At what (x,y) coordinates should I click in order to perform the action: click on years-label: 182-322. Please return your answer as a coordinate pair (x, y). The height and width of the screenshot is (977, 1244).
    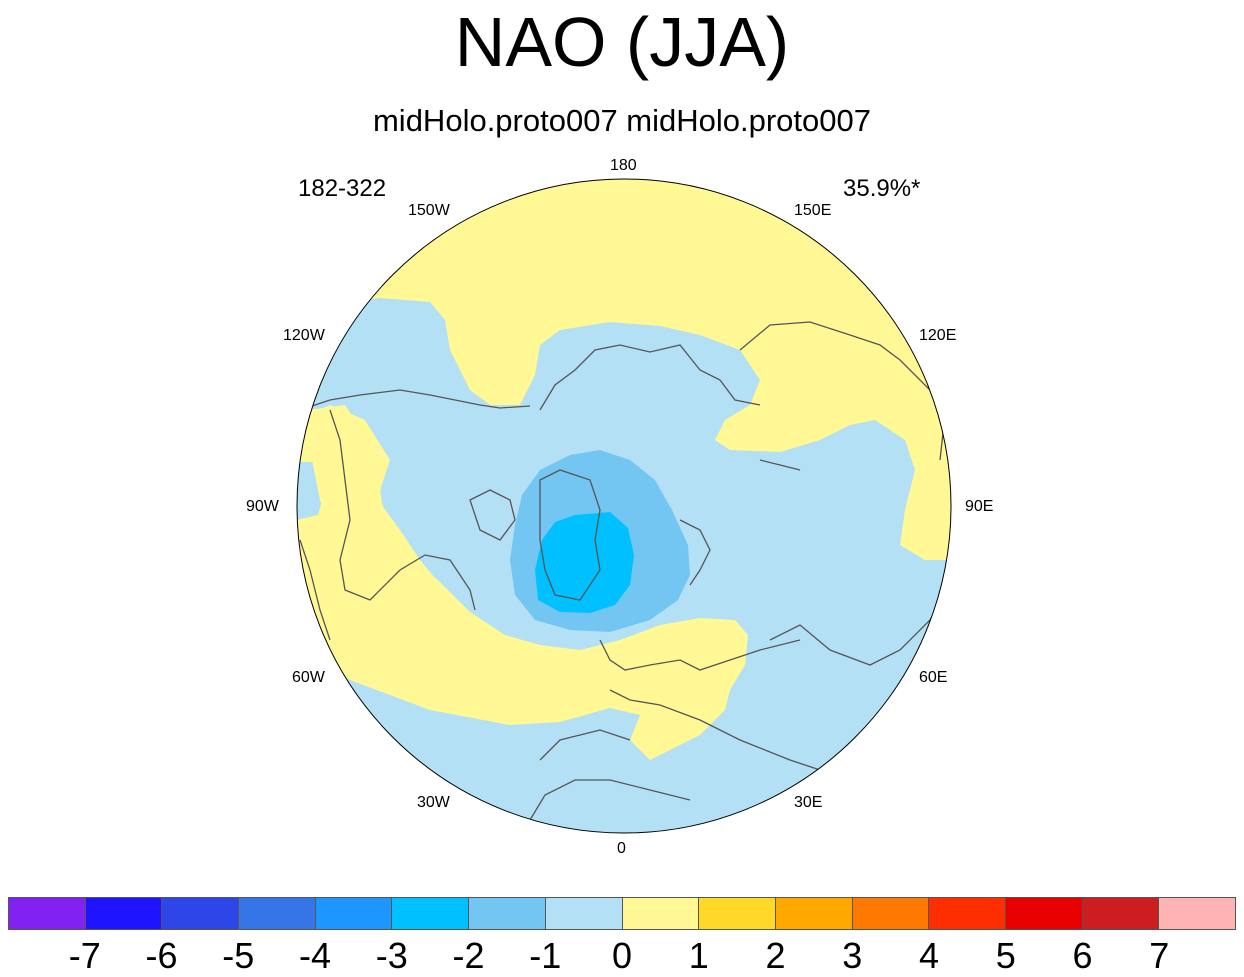
    Looking at the image, I should click on (342, 188).